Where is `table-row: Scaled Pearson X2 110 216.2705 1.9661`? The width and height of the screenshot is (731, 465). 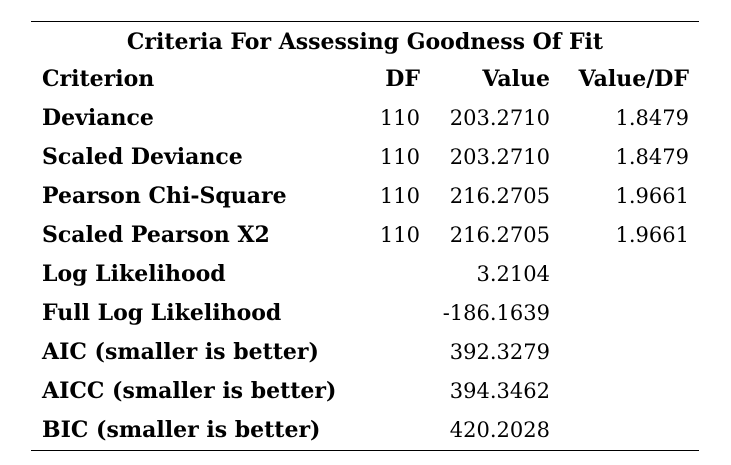 table-row: Scaled Pearson X2 110 216.2705 1.9661 is located at coordinates (365, 235).